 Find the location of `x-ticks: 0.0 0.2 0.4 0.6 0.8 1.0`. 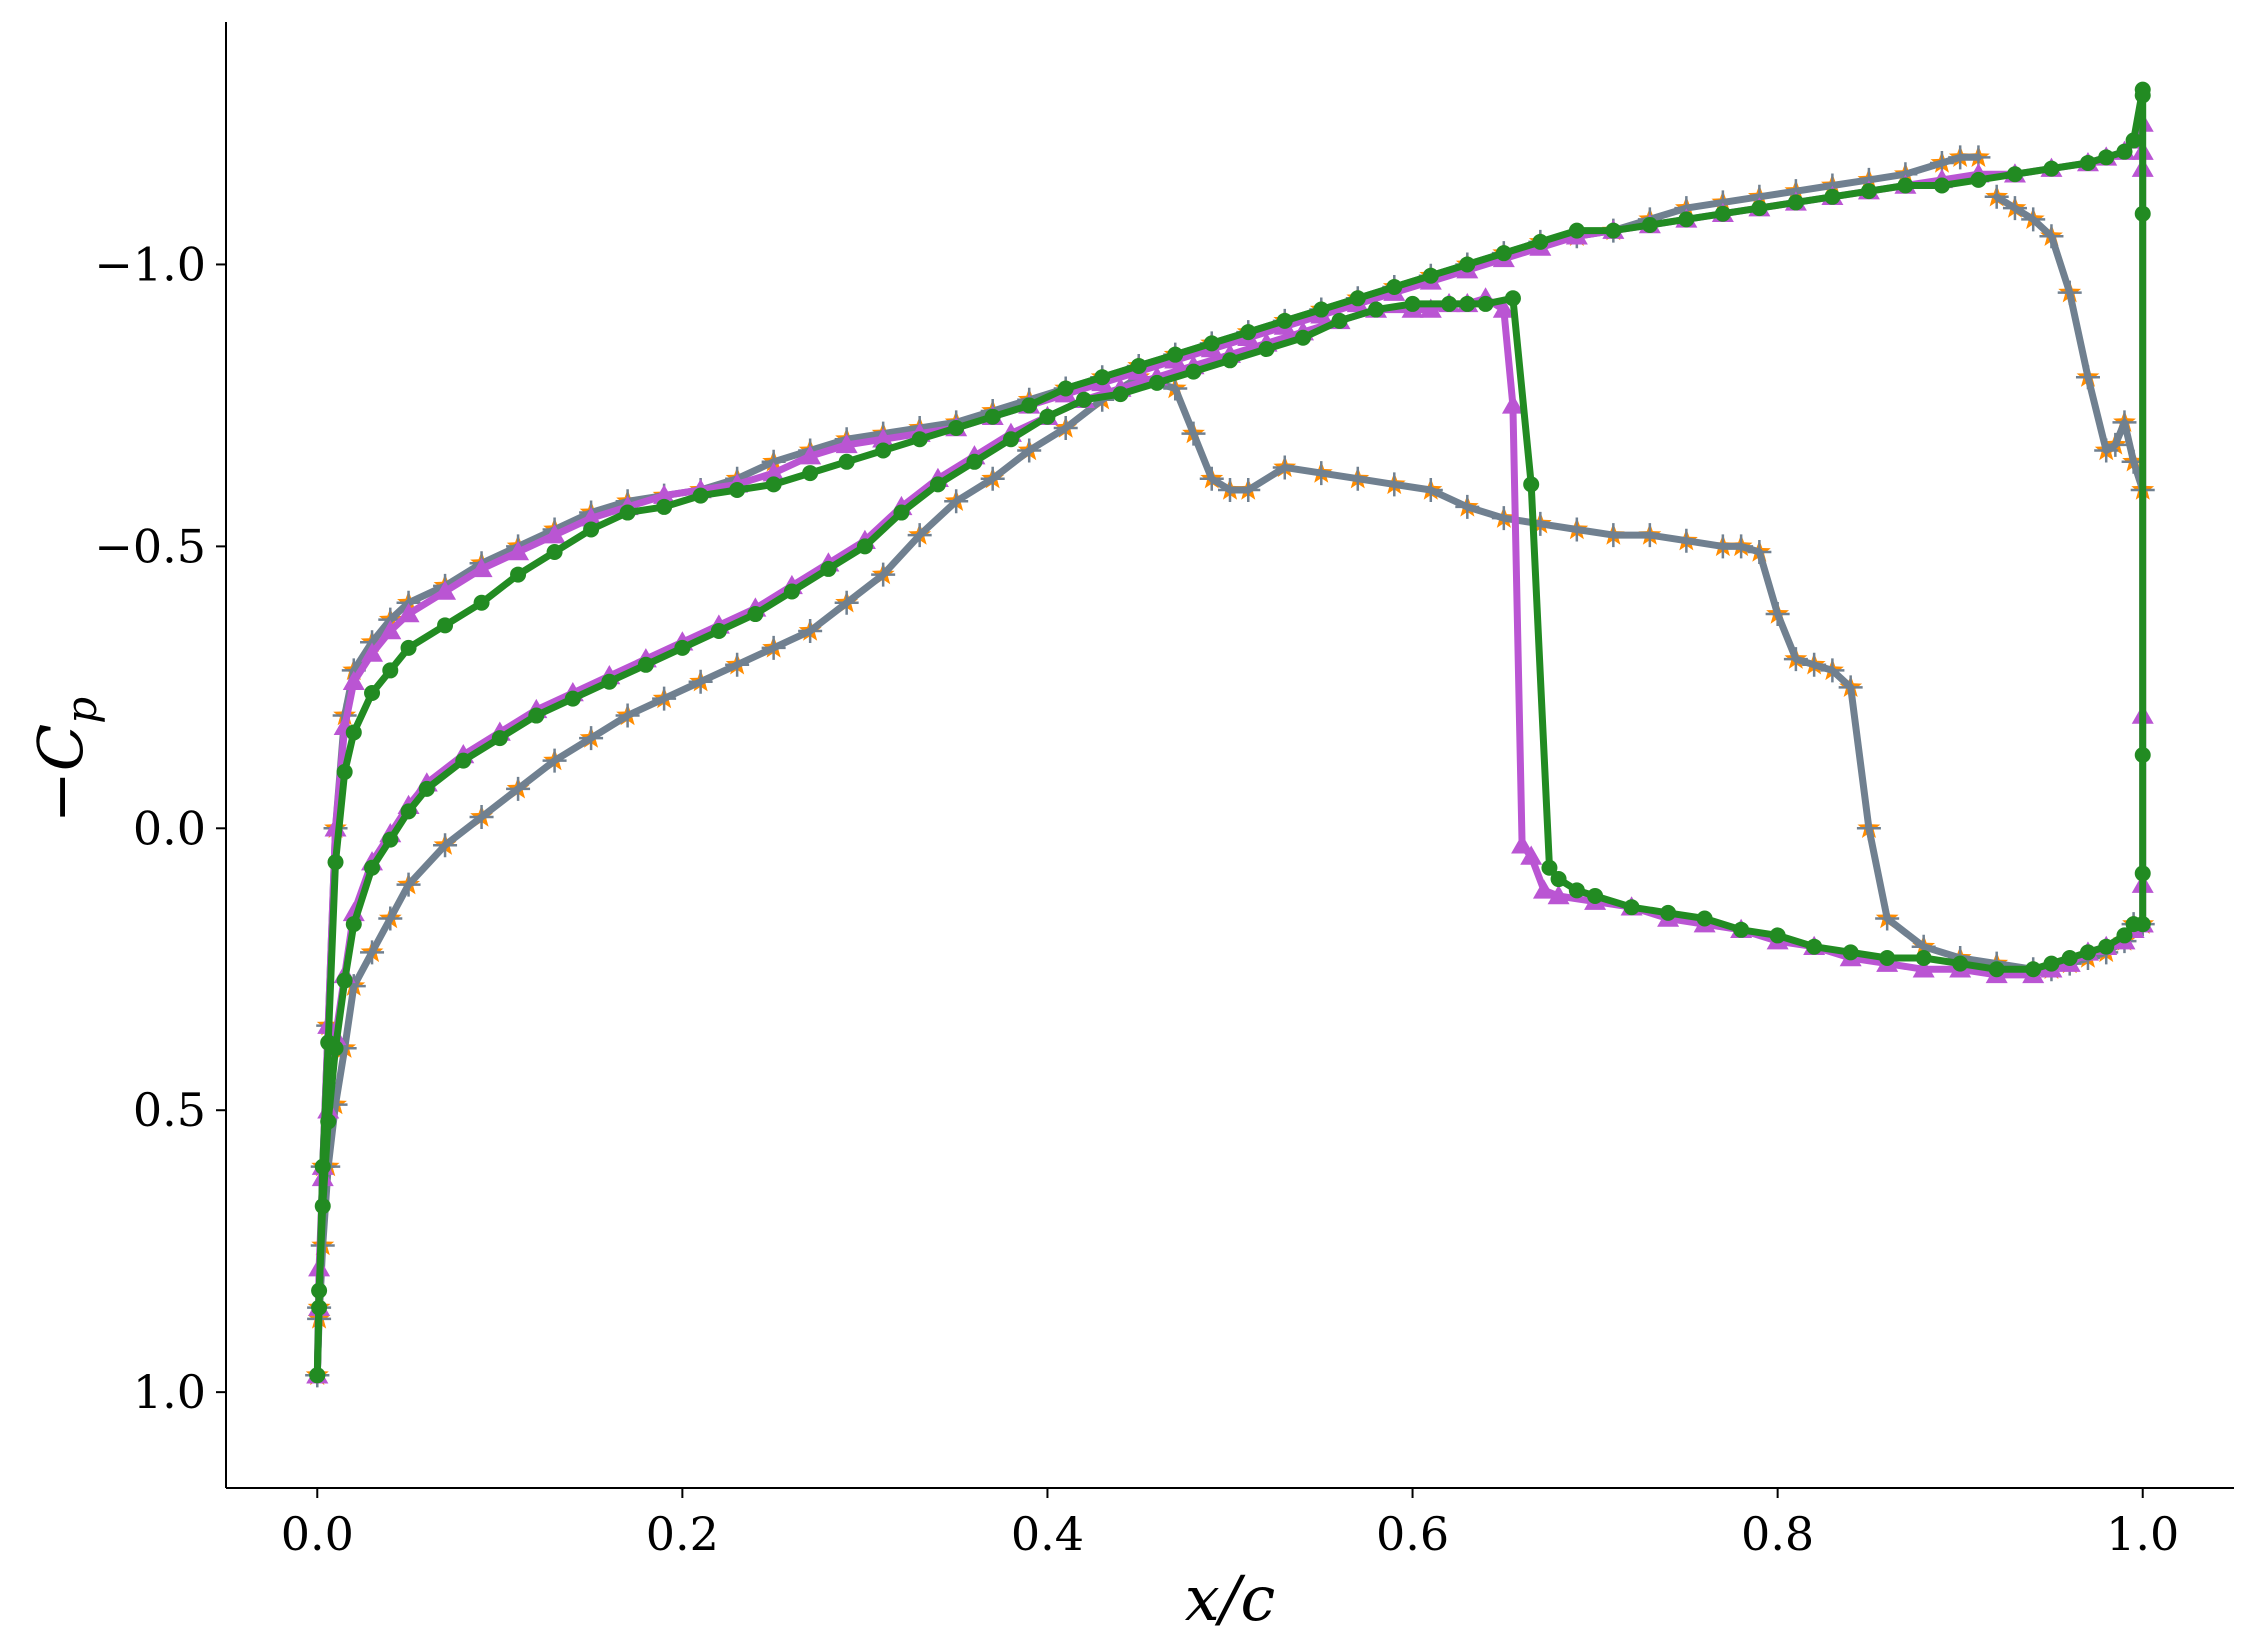

x-ticks: 0.0 0.2 0.4 0.6 0.8 1.0 is located at coordinates (1230, 1524).